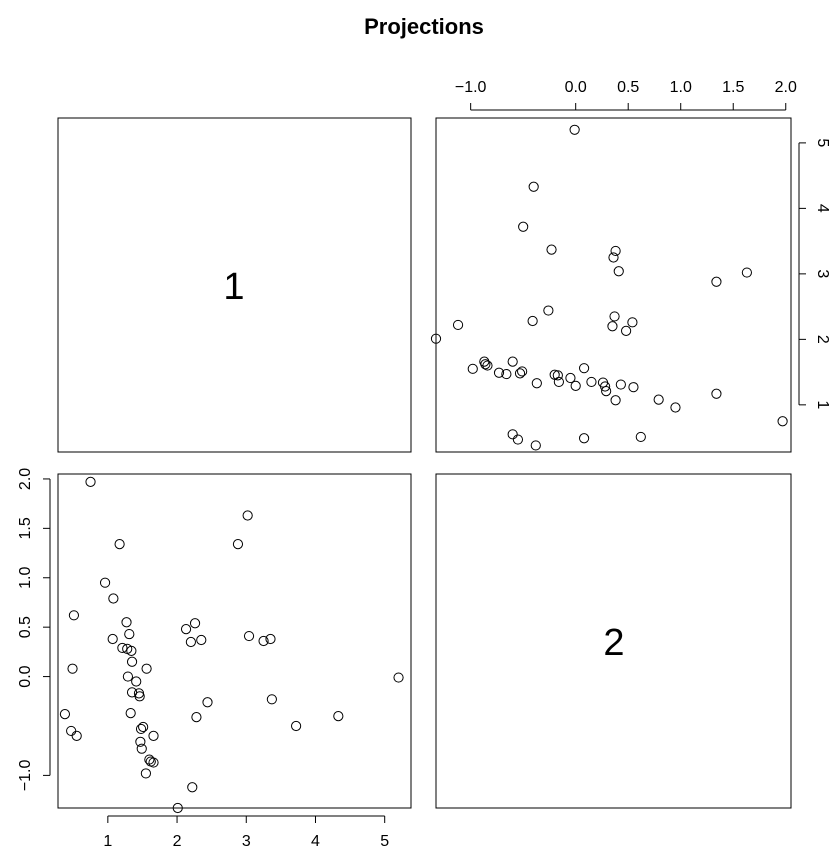 Image resolution: width=838 pixels, height=857 pixels. What do you see at coordinates (424, 26) in the screenshot?
I see `chart-title: Projections` at bounding box center [424, 26].